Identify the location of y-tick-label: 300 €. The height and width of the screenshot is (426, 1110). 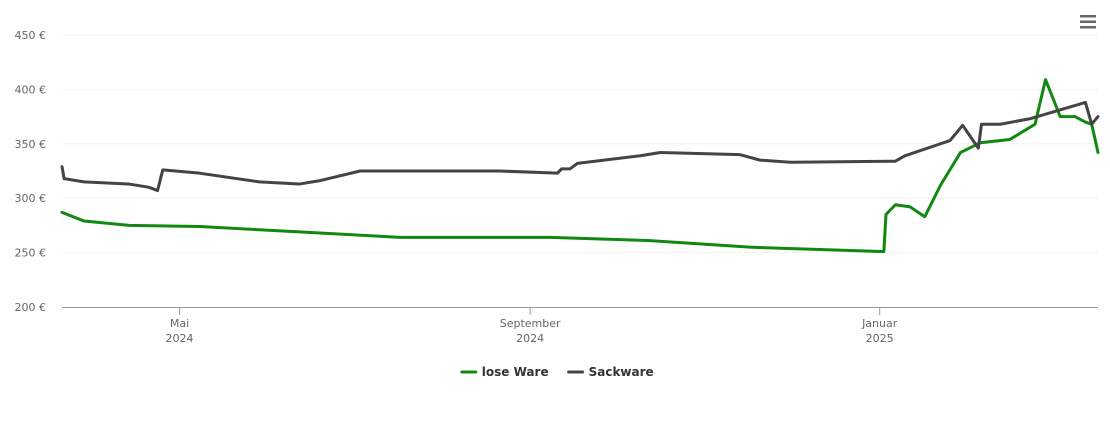
(31, 198).